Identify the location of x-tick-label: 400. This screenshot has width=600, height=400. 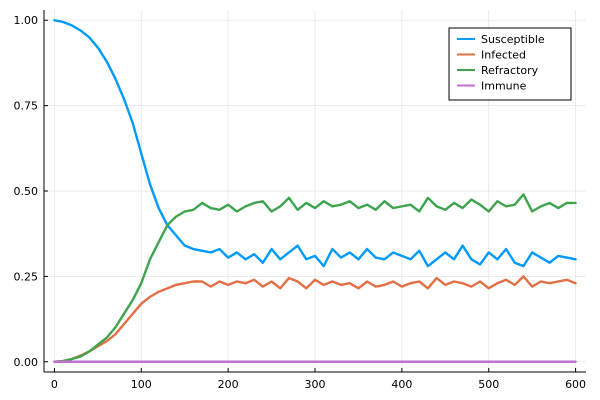
(401, 384).